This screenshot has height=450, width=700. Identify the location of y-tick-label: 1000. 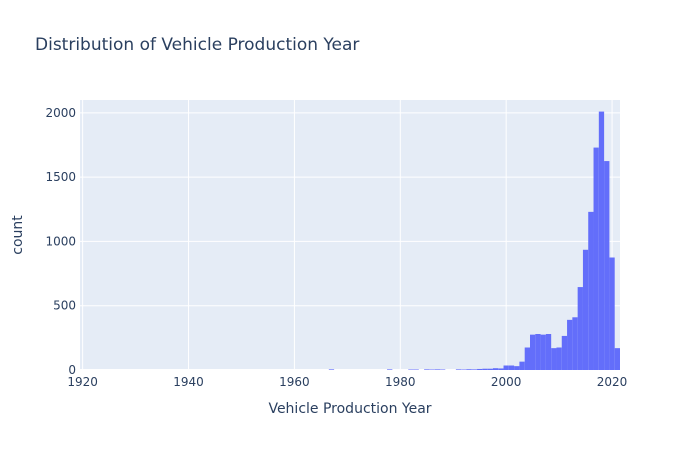
(60, 241).